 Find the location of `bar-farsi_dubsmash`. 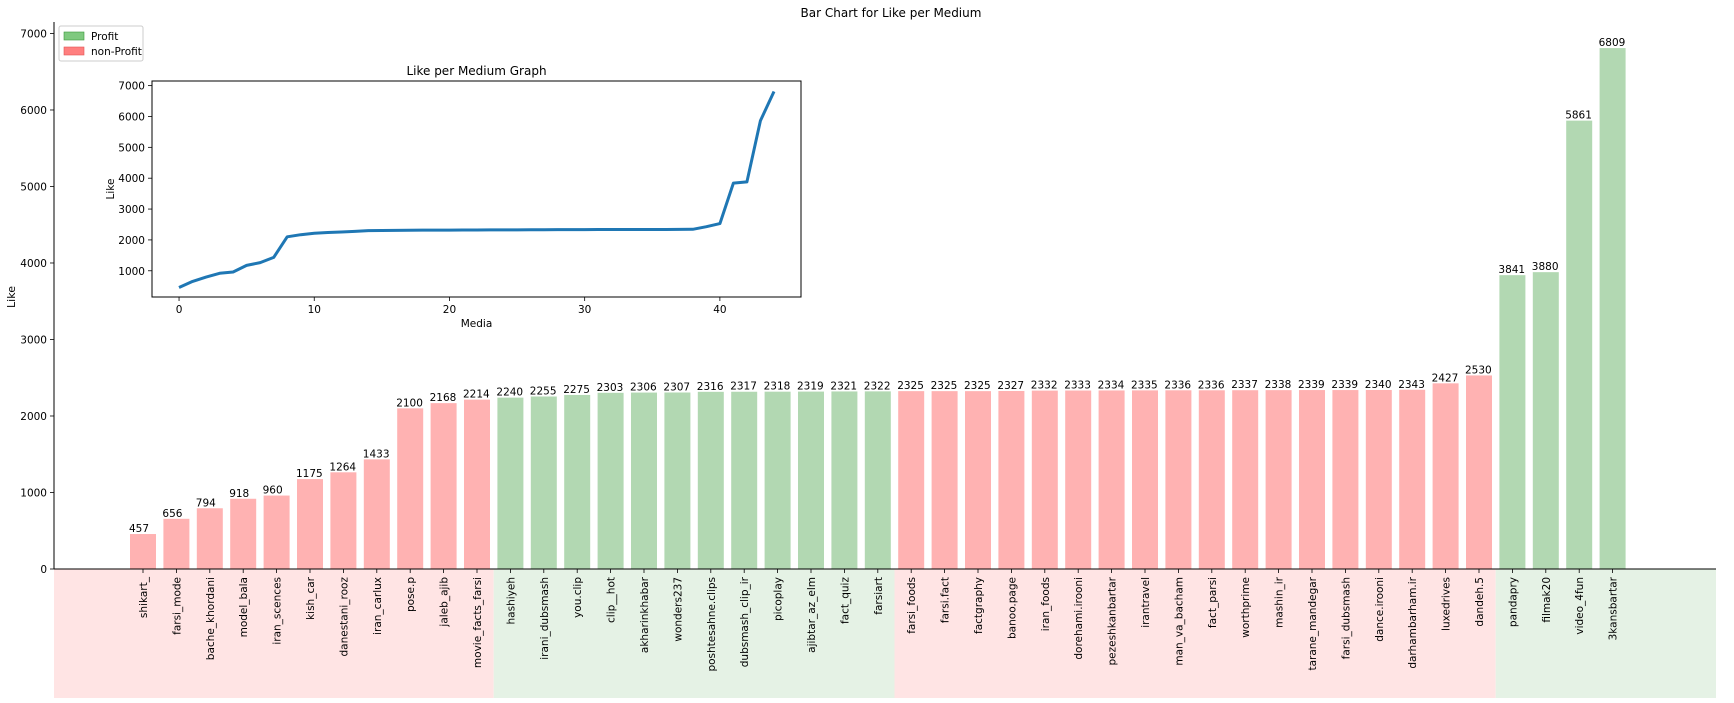

bar-farsi_dubsmash is located at coordinates (1345, 479).